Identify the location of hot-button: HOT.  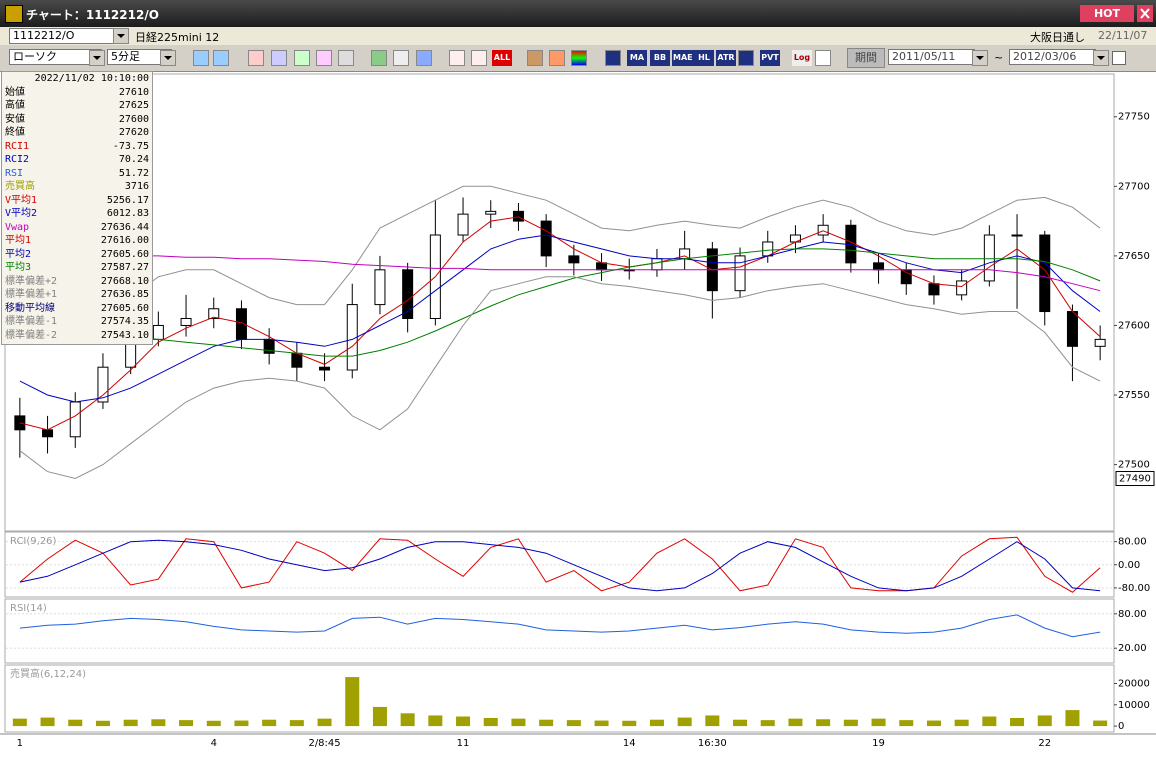
(1107, 13).